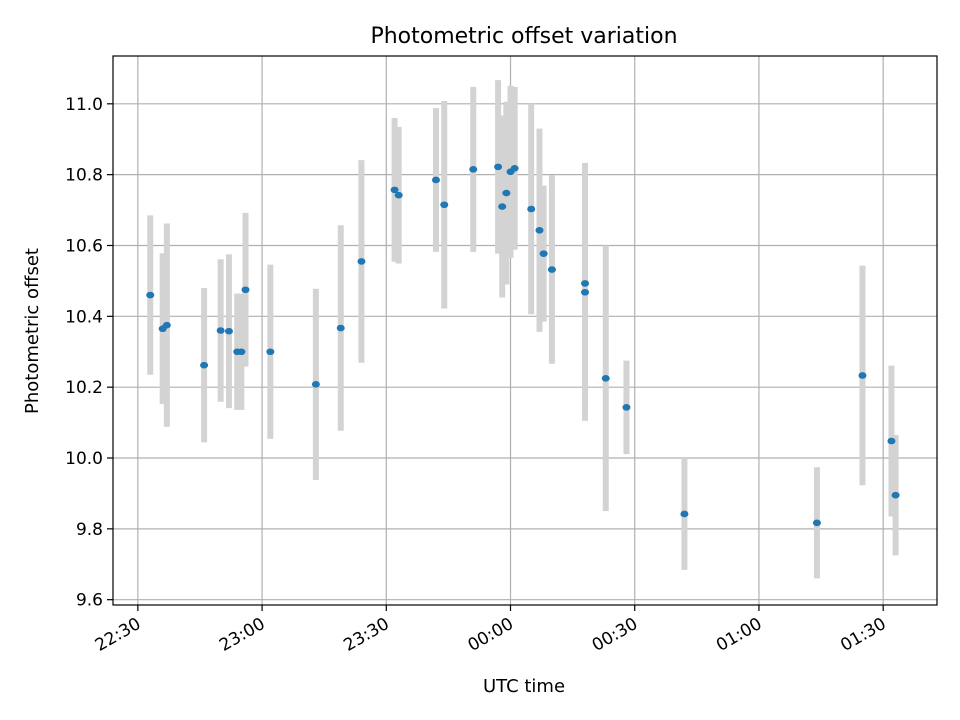  What do you see at coordinates (32, 331) in the screenshot?
I see `y-axis-label: Photometric offset` at bounding box center [32, 331].